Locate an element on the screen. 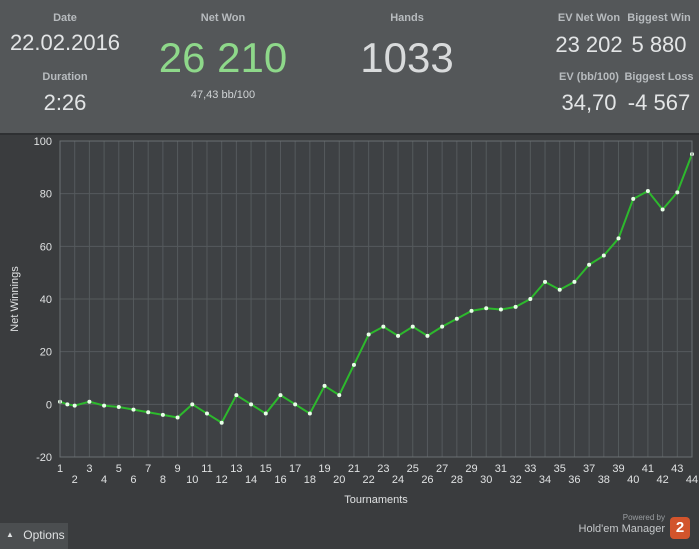 The image size is (699, 549). x-tick-label: 31 is located at coordinates (501, 469).